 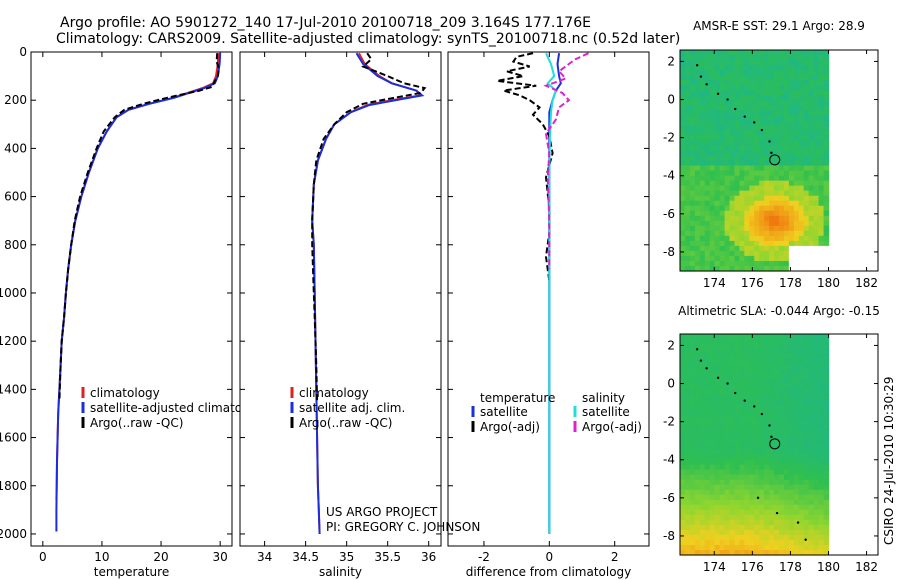 What do you see at coordinates (220, 557) in the screenshot?
I see `temperature-xtick-label: 30` at bounding box center [220, 557].